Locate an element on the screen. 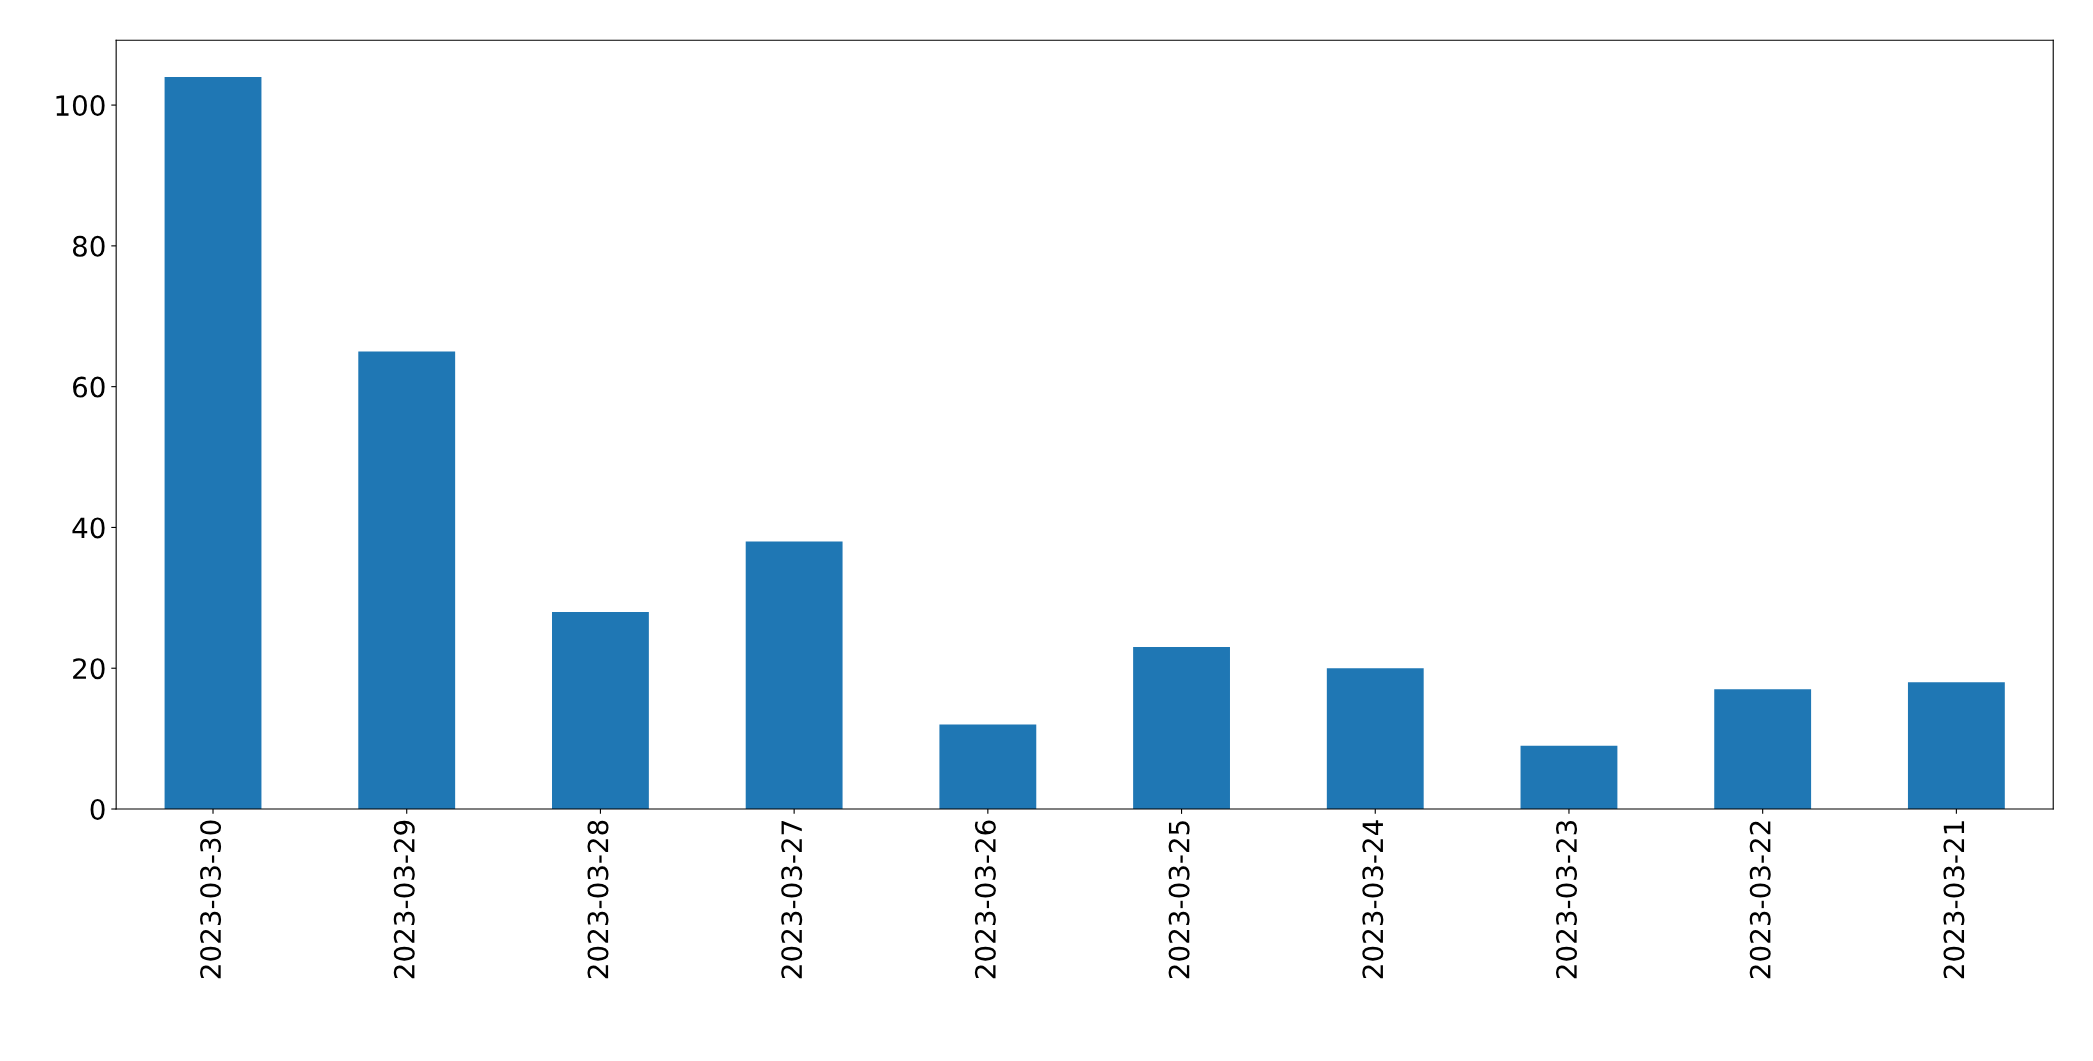  x-tick-label: 2023-03-23 is located at coordinates (1567, 899).